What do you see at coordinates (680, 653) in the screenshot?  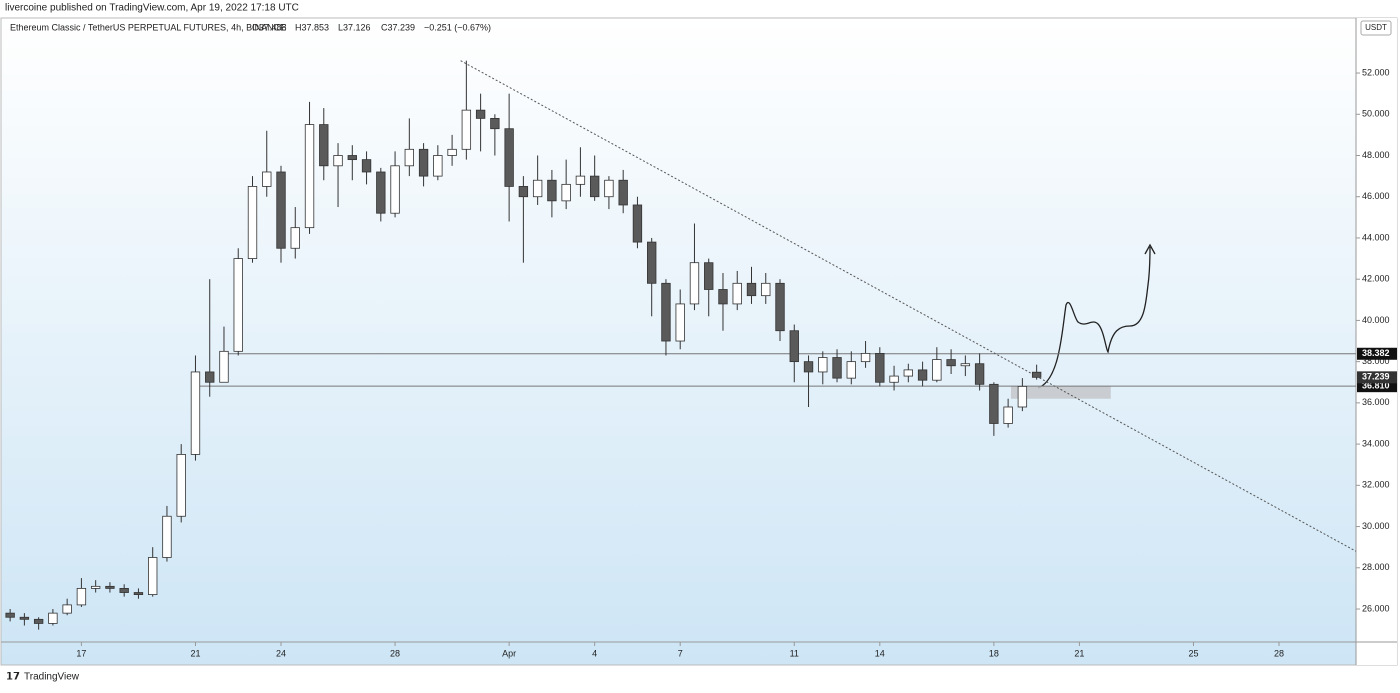 I see `x-tick-label: 7` at bounding box center [680, 653].